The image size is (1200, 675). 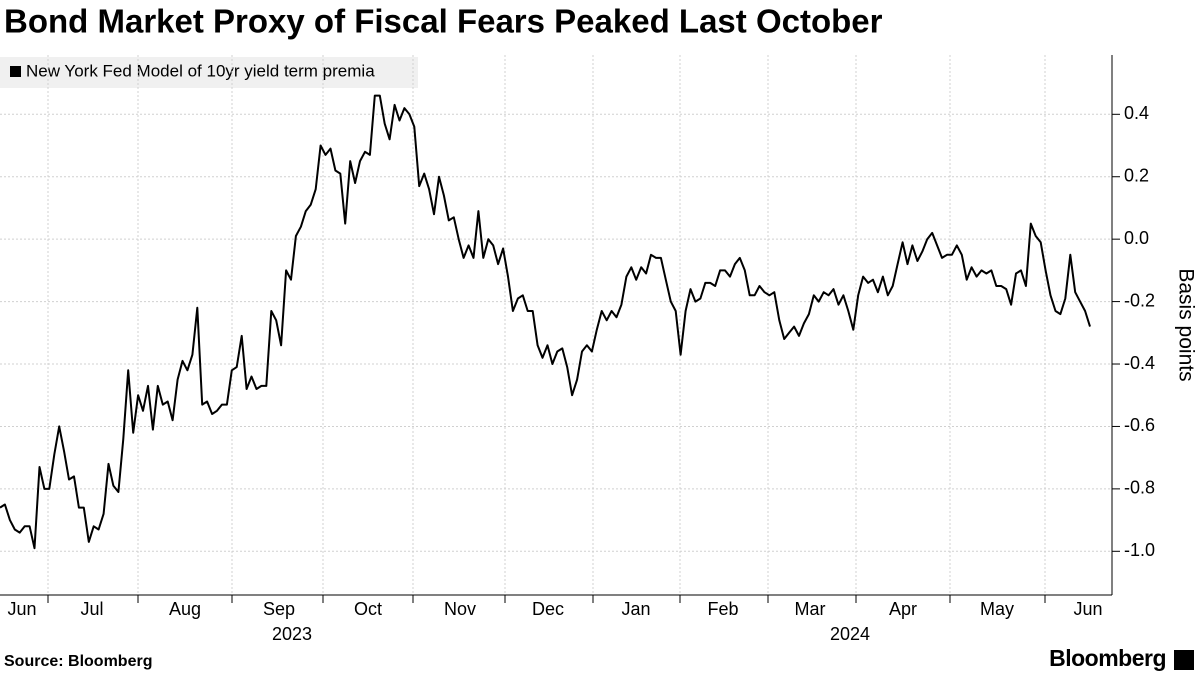 What do you see at coordinates (460, 609) in the screenshot?
I see `x-tick-label: Nov` at bounding box center [460, 609].